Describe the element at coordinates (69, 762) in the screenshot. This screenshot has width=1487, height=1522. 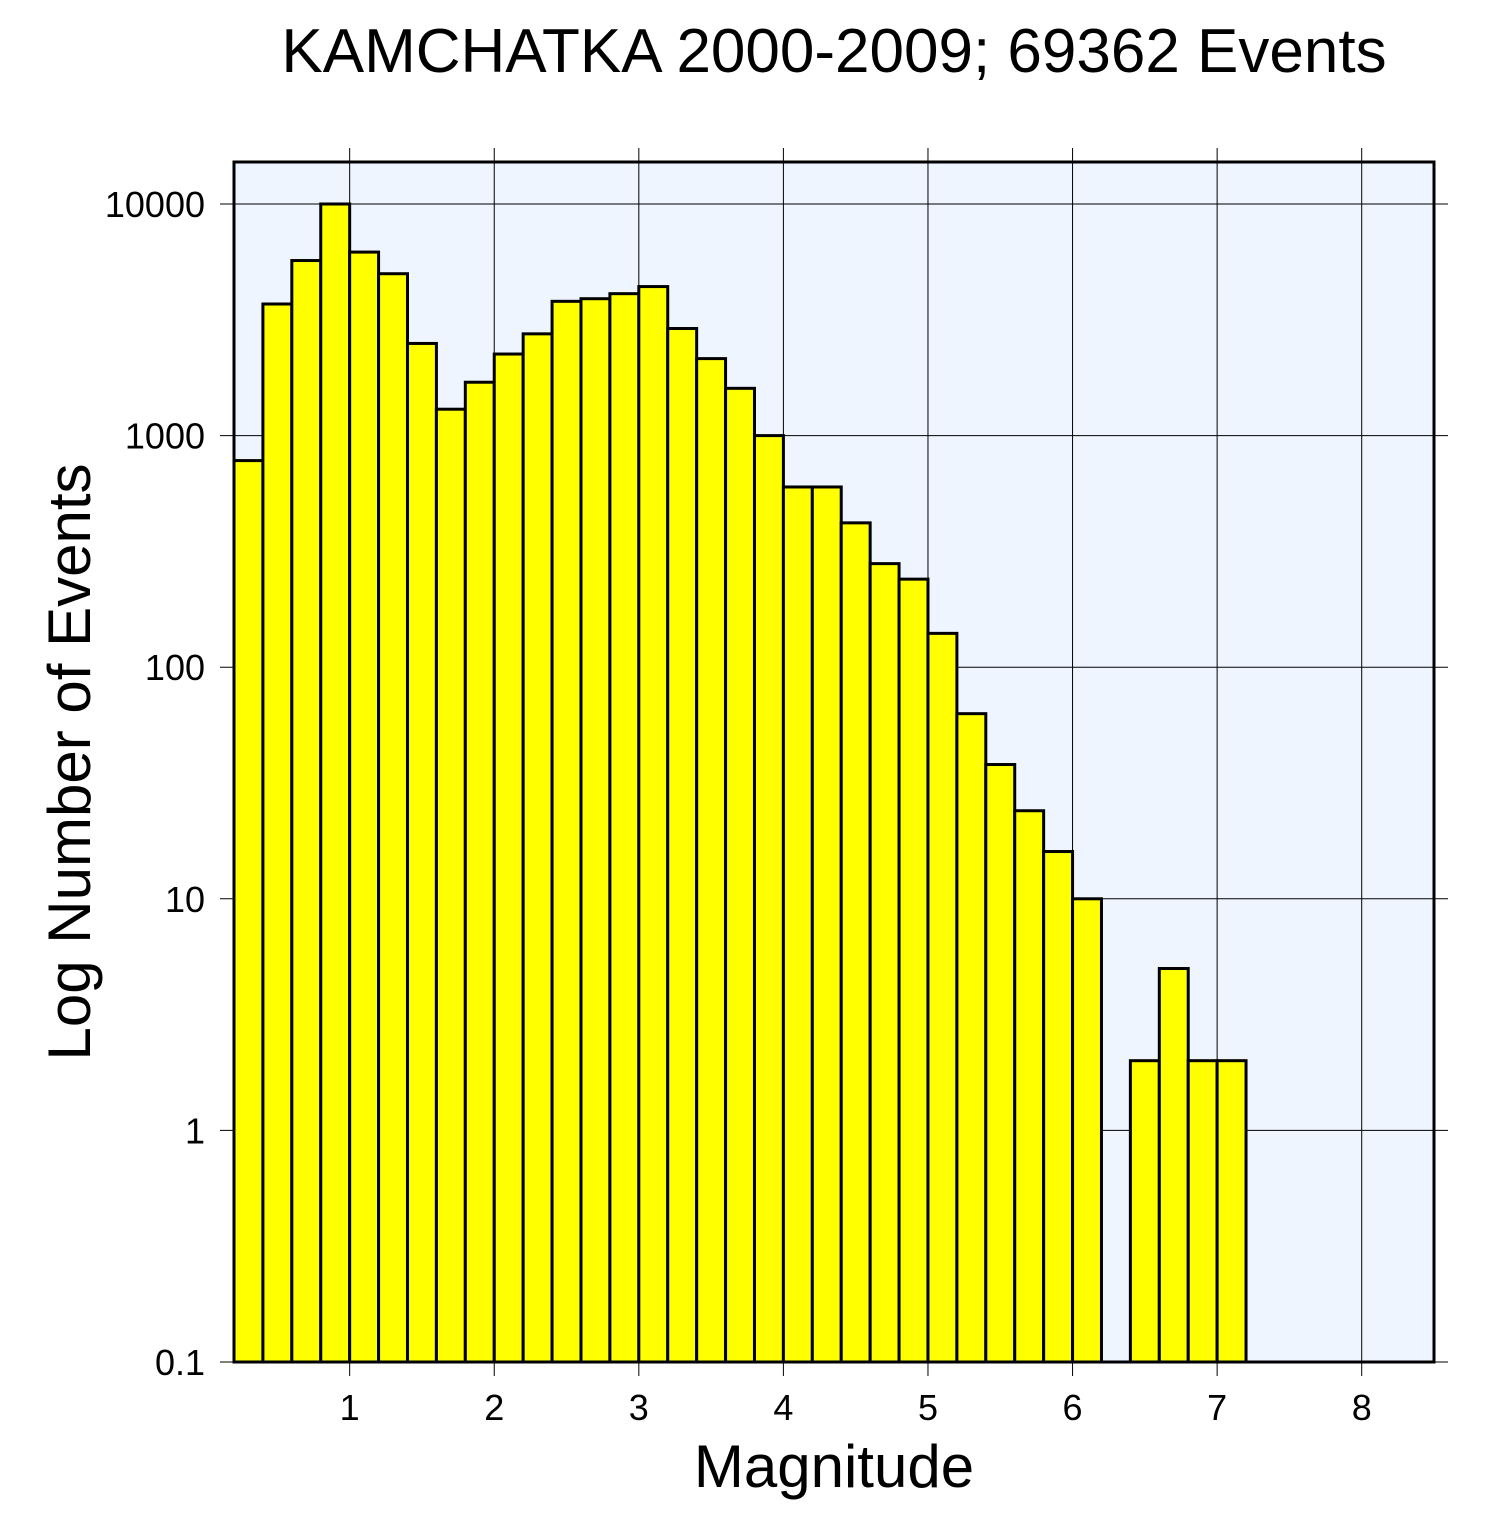
I see `y-axis-label: Log Number of Events` at that location.